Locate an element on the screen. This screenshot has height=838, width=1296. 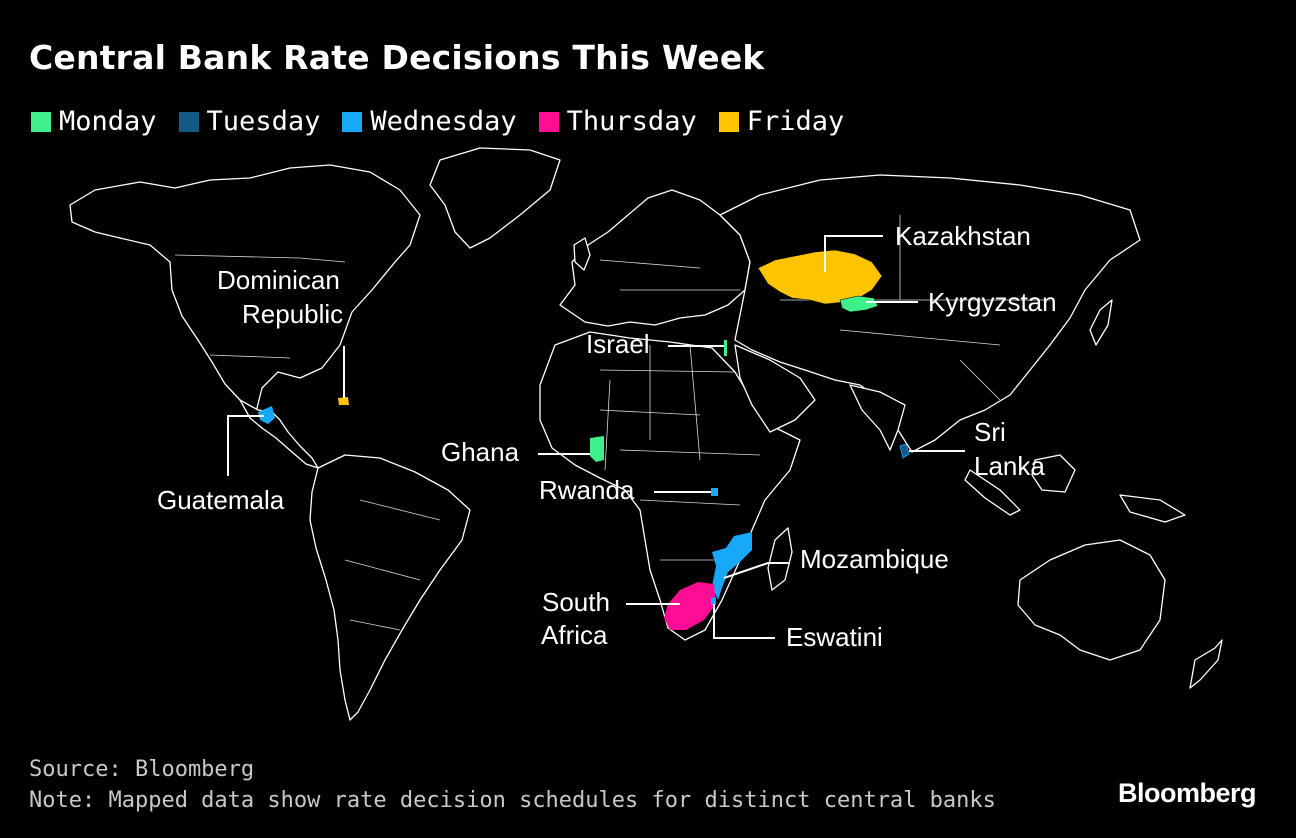
south-africa-shape is located at coordinates (690, 606).